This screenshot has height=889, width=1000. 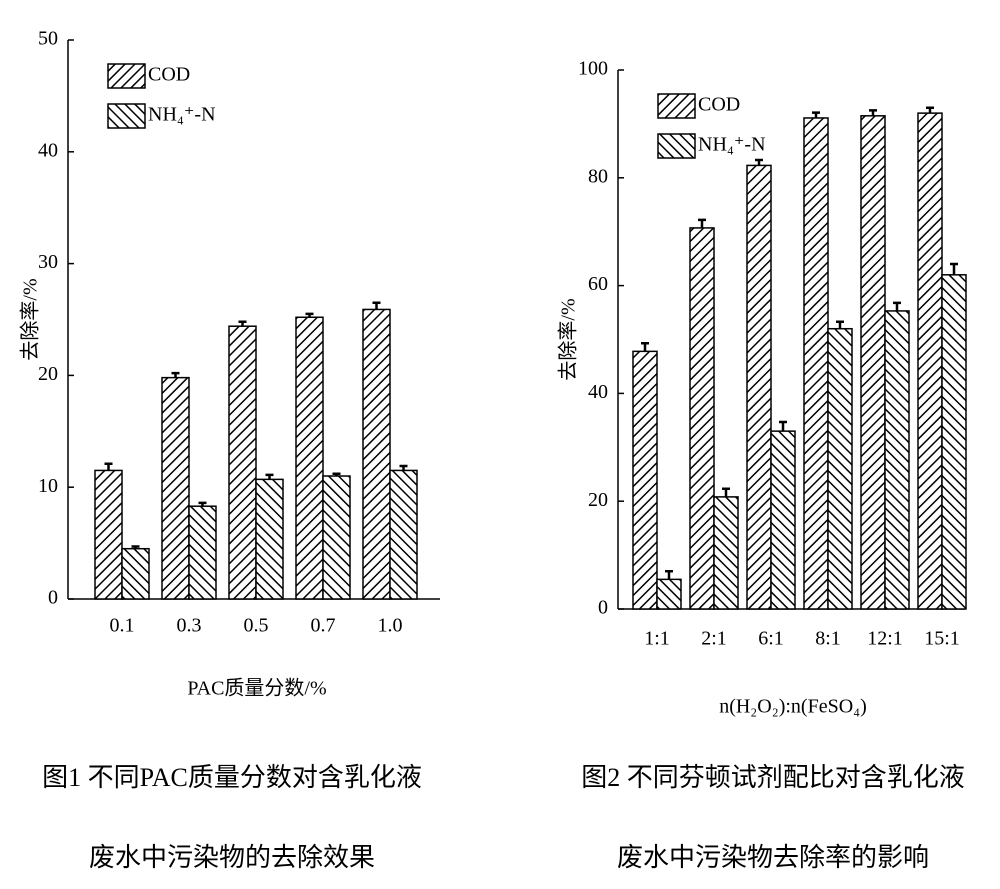 I want to click on caption: 废水中污染物的去除效果, so click(x=232, y=857).